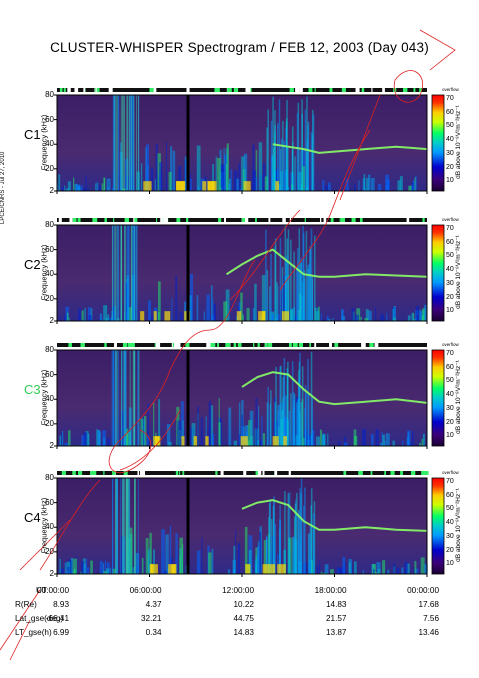  What do you see at coordinates (327, 263) in the screenshot?
I see `plasma-line` at bounding box center [327, 263].